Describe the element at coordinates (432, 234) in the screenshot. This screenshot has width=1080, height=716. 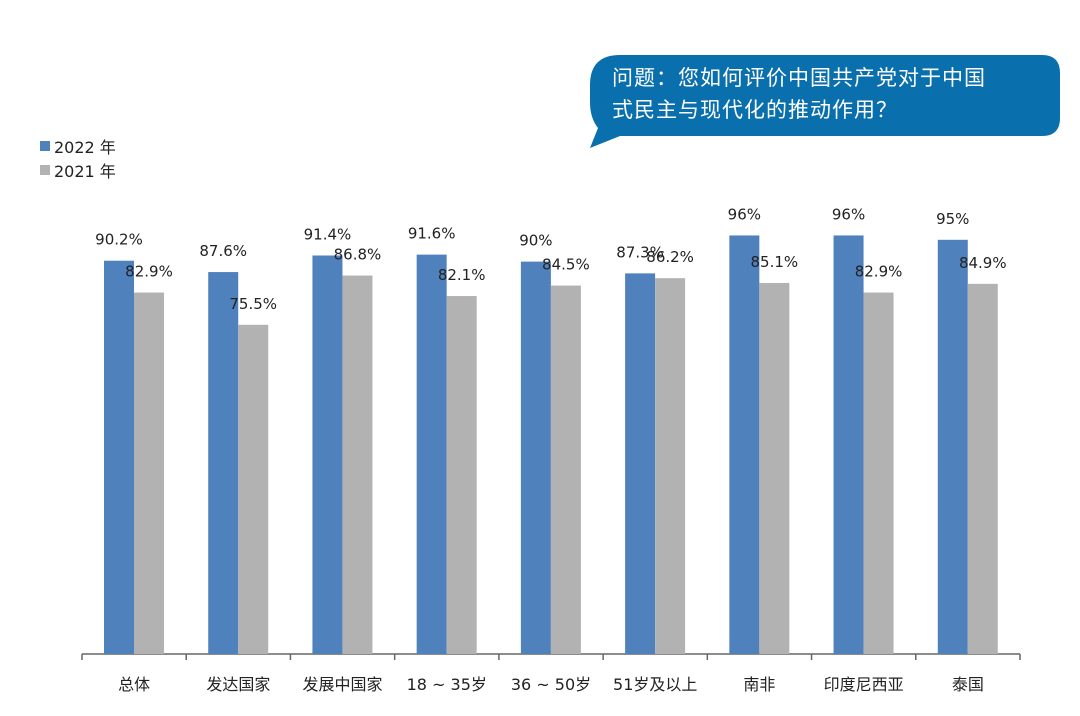
I see `data-label-2022: 91.6%` at that location.